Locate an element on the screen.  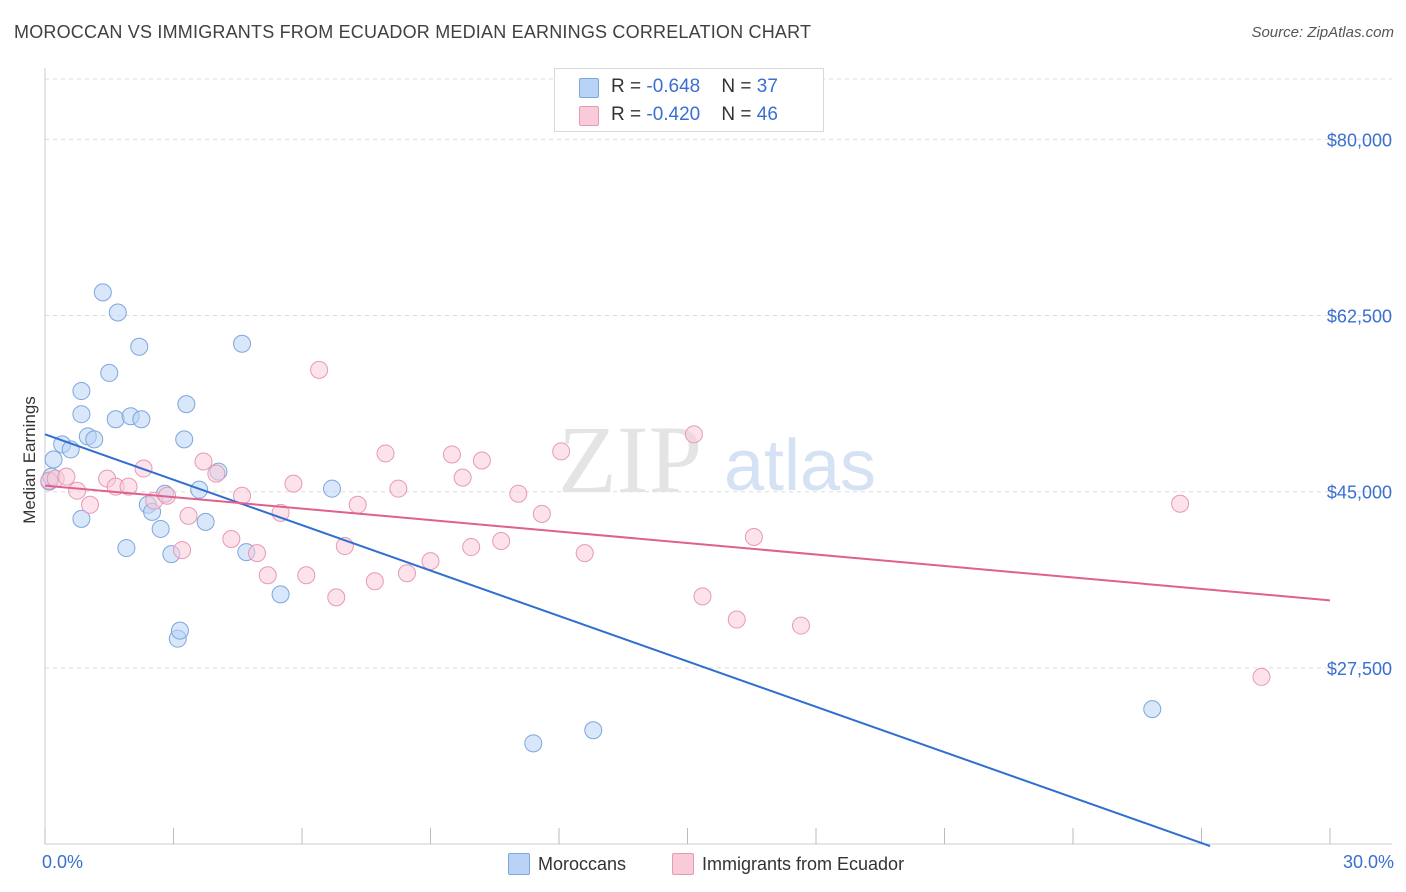
r-value: -0.420 is located at coordinates (673, 114).